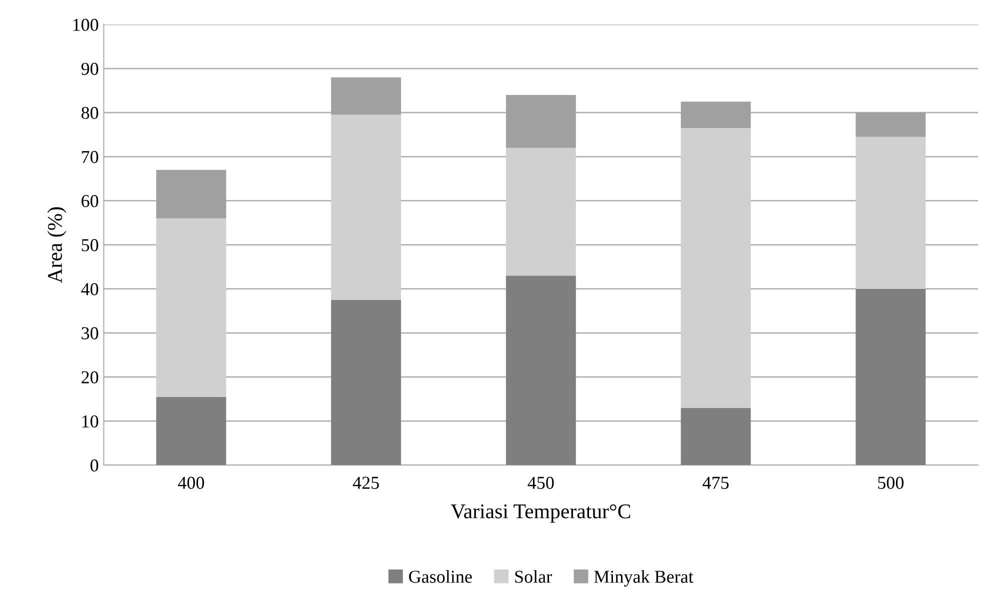  Describe the element at coordinates (89, 68) in the screenshot. I see `y-tick-label: 90` at that location.